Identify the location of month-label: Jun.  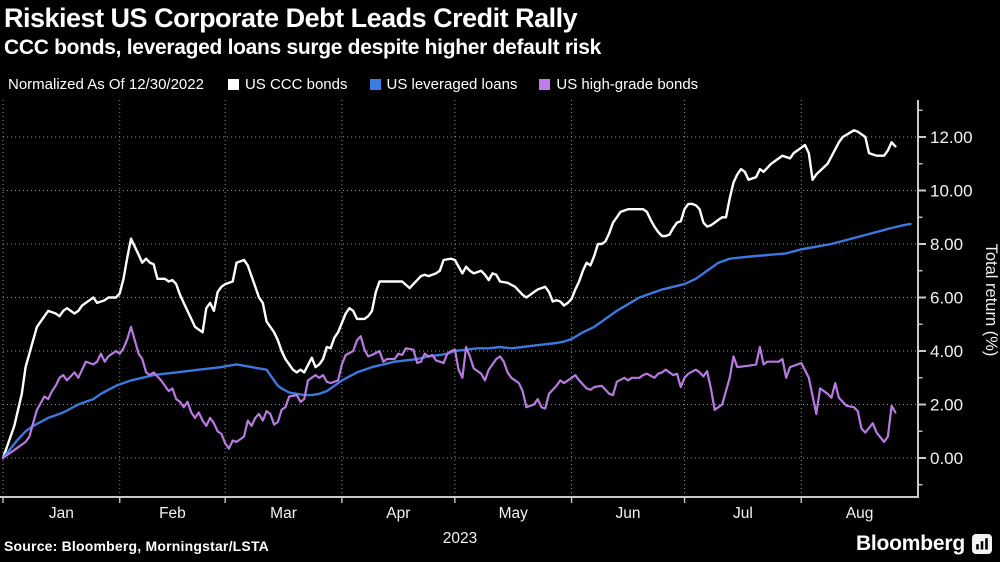
(628, 513).